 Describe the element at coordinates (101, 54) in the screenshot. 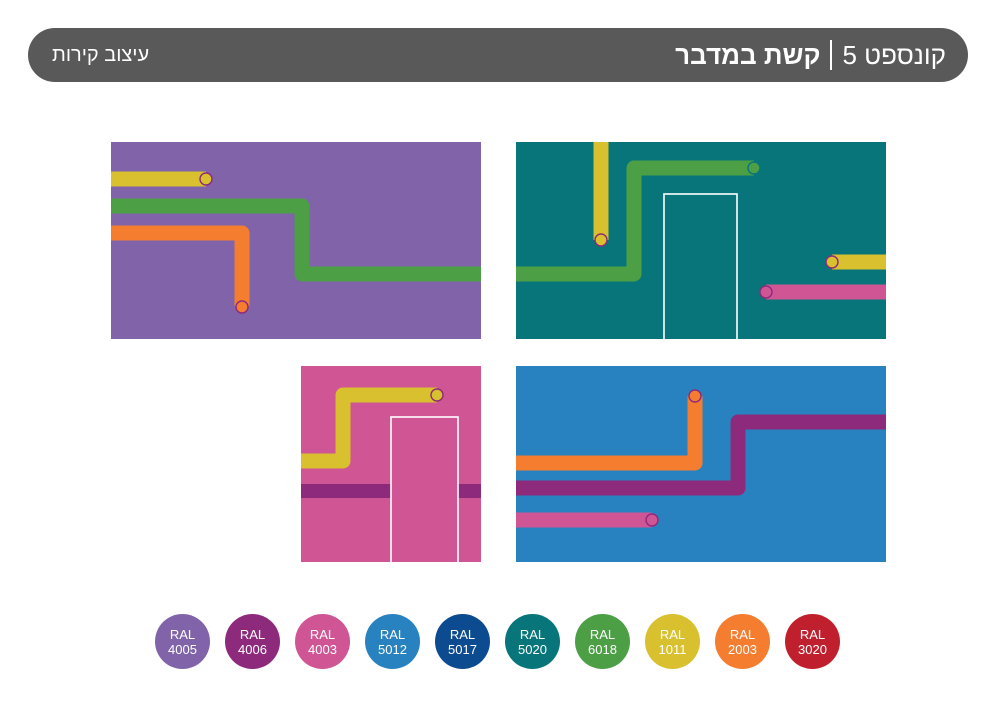

I see `header-subtitle: עיצוב קירות` at that location.